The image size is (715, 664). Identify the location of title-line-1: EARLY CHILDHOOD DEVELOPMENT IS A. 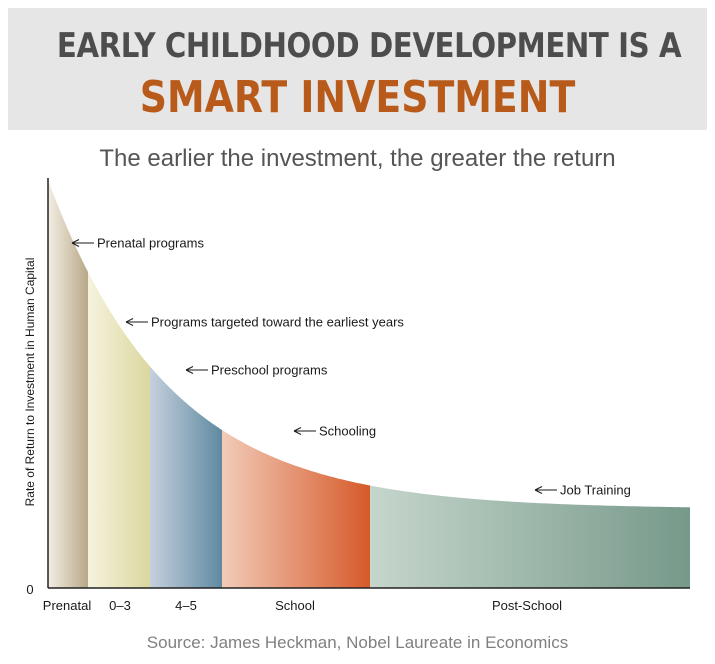
(369, 46).